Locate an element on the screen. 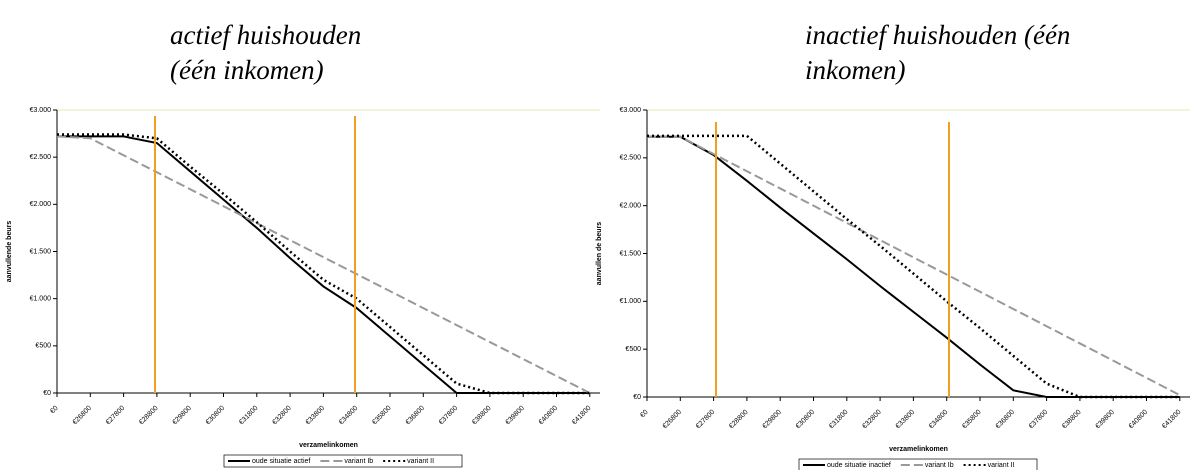 This screenshot has height=470, width=1193. y-axis-label: aanvullende beurs is located at coordinates (9, 252).